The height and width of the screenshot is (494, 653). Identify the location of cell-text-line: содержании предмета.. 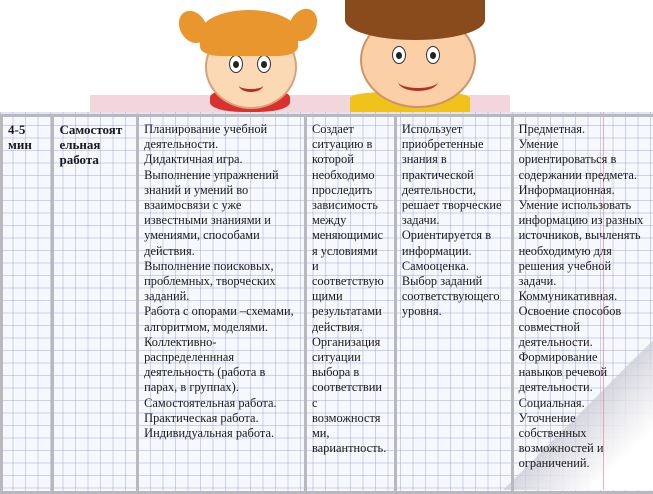
(584, 175).